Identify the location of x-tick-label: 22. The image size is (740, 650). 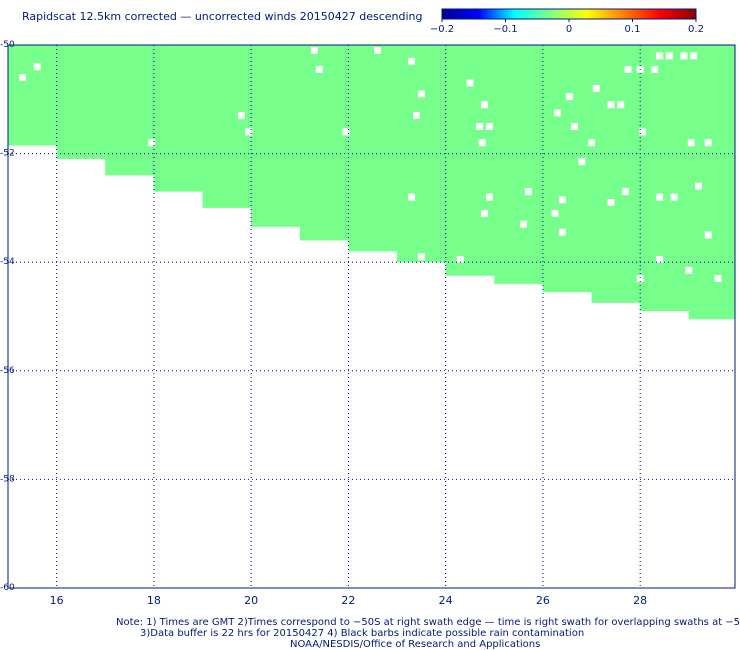
(348, 600).